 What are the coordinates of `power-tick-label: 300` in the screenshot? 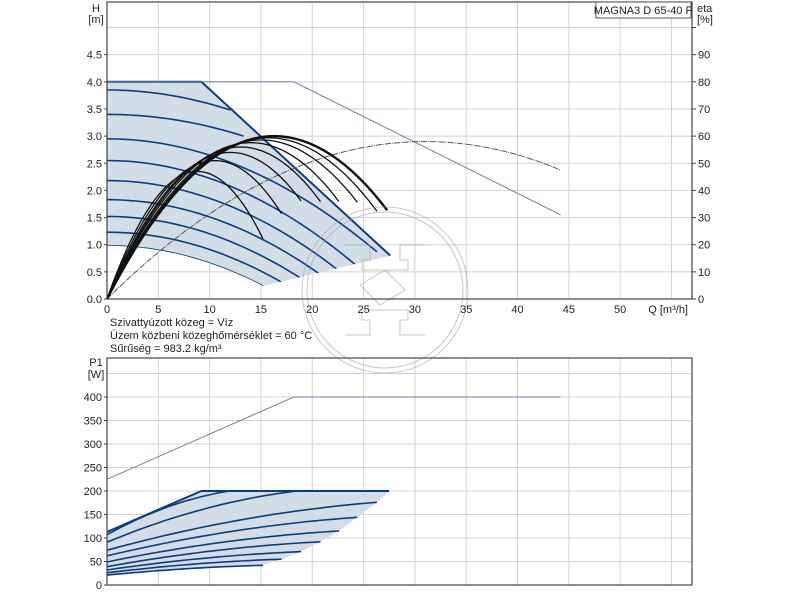 It's located at (93, 445).